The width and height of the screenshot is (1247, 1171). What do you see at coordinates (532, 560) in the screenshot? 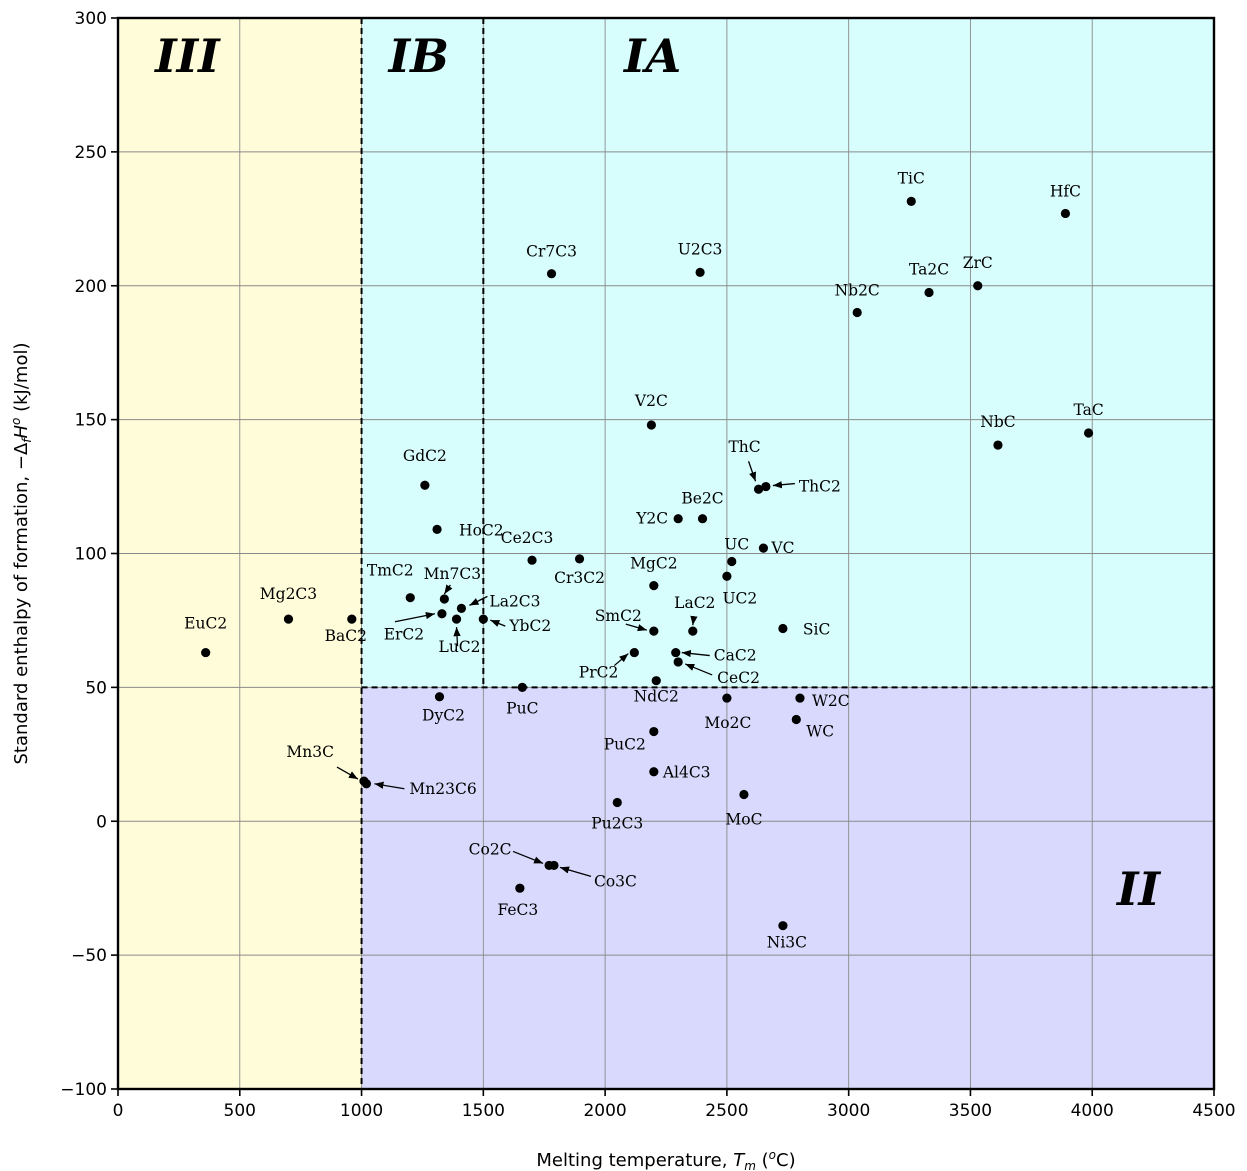
I see `data-point-ce2c3` at bounding box center [532, 560].